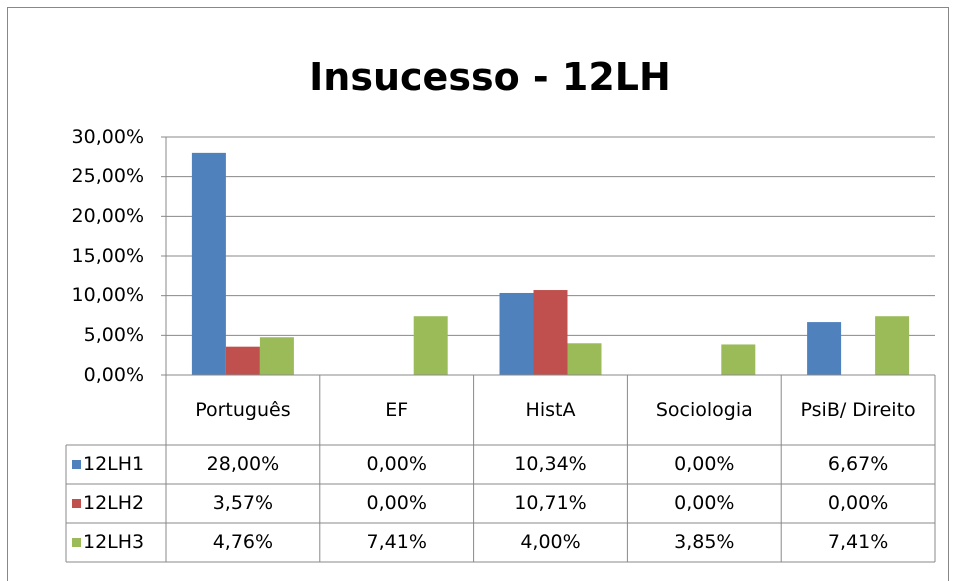 Image resolution: width=956 pixels, height=581 pixels. I want to click on chart-title: Insucesso - 12LH, so click(490, 77).